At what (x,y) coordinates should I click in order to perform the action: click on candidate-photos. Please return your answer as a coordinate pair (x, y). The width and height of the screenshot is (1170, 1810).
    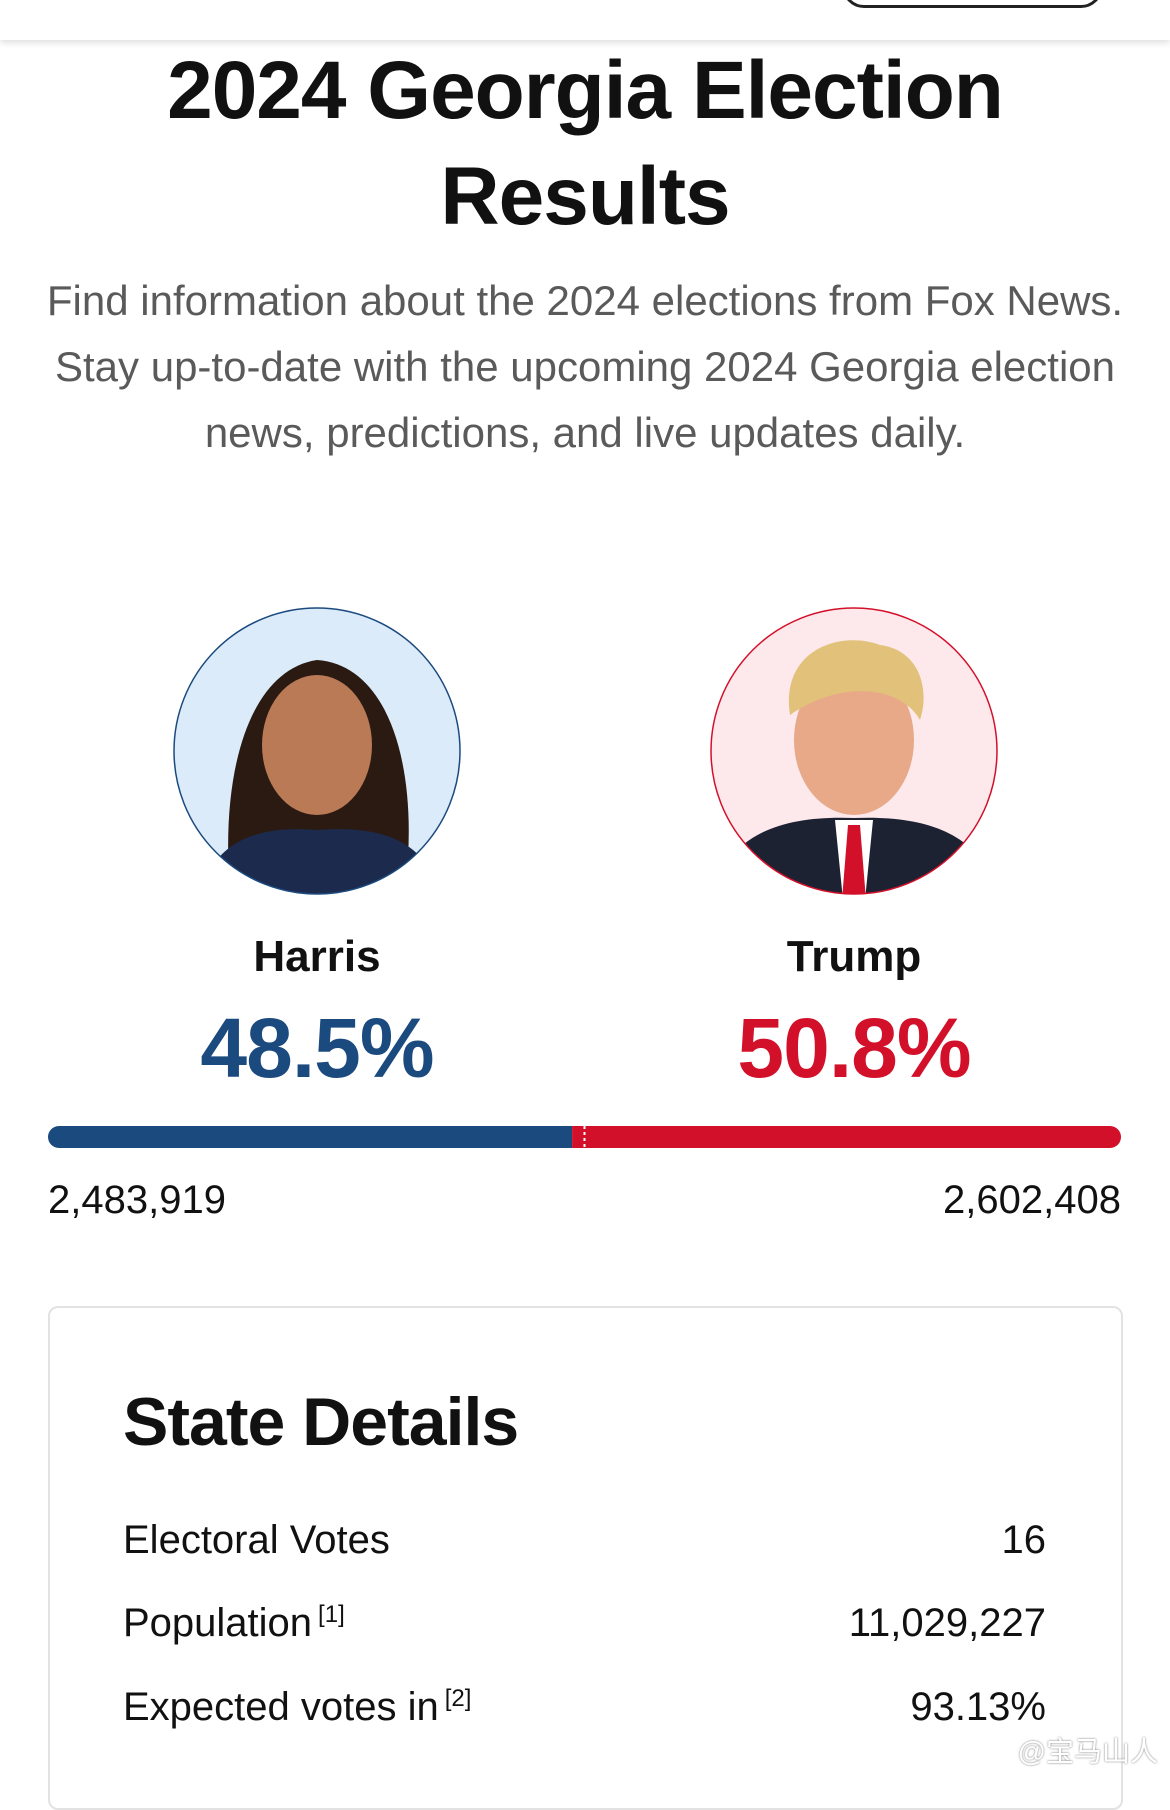
    Looking at the image, I should click on (585, 751).